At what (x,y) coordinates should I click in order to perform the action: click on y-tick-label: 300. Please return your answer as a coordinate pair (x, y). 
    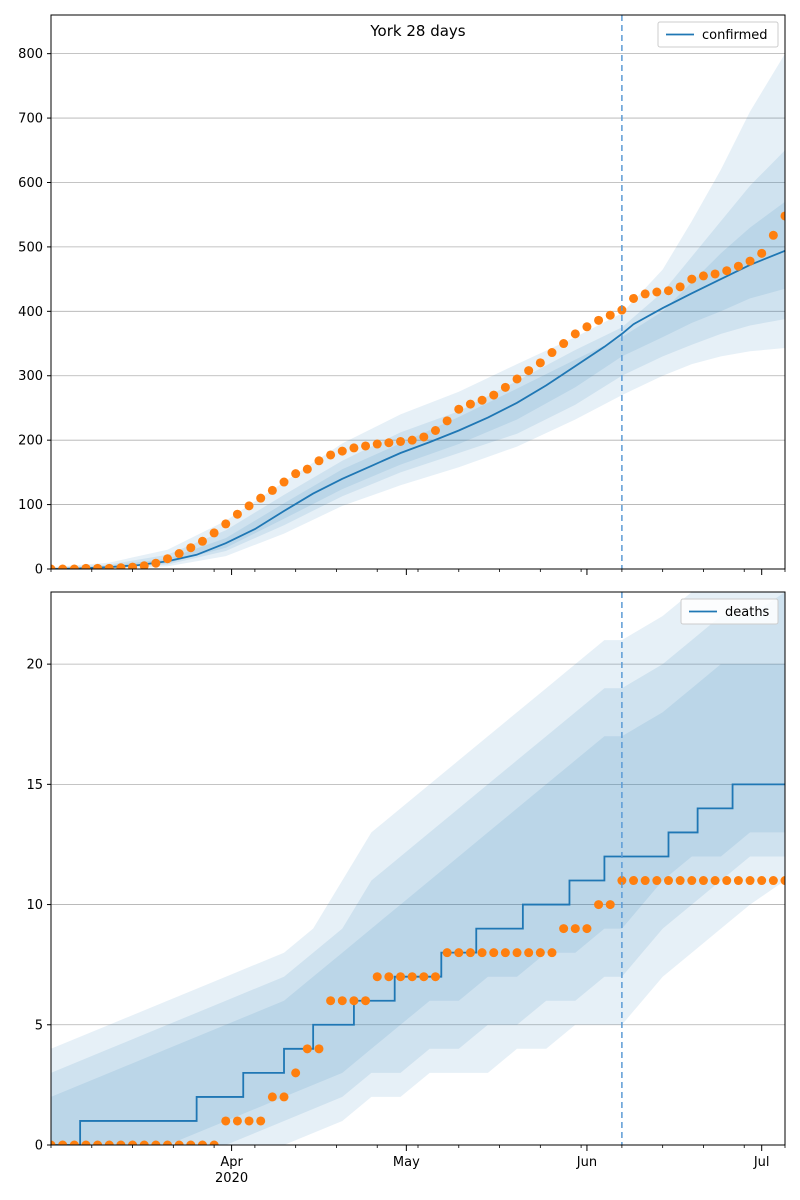
    Looking at the image, I should click on (30, 376).